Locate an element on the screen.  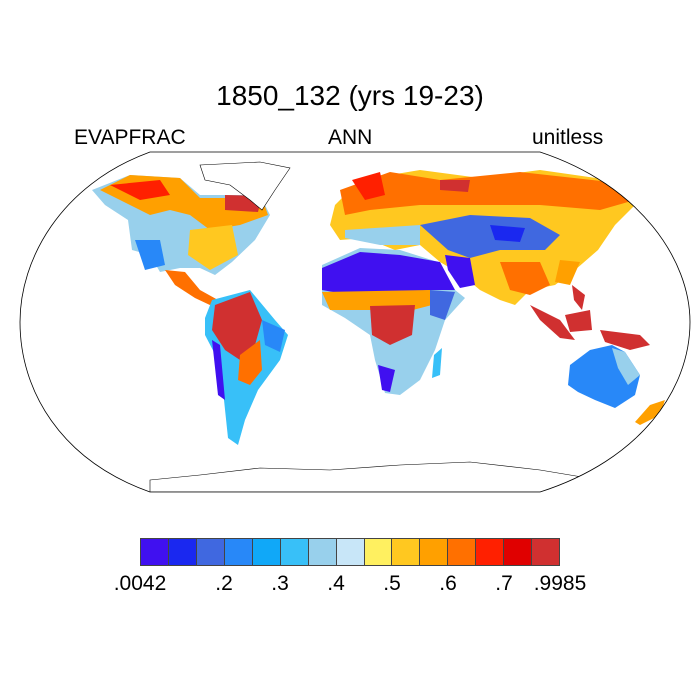
colorbar-tick-label: .2 is located at coordinates (224, 583).